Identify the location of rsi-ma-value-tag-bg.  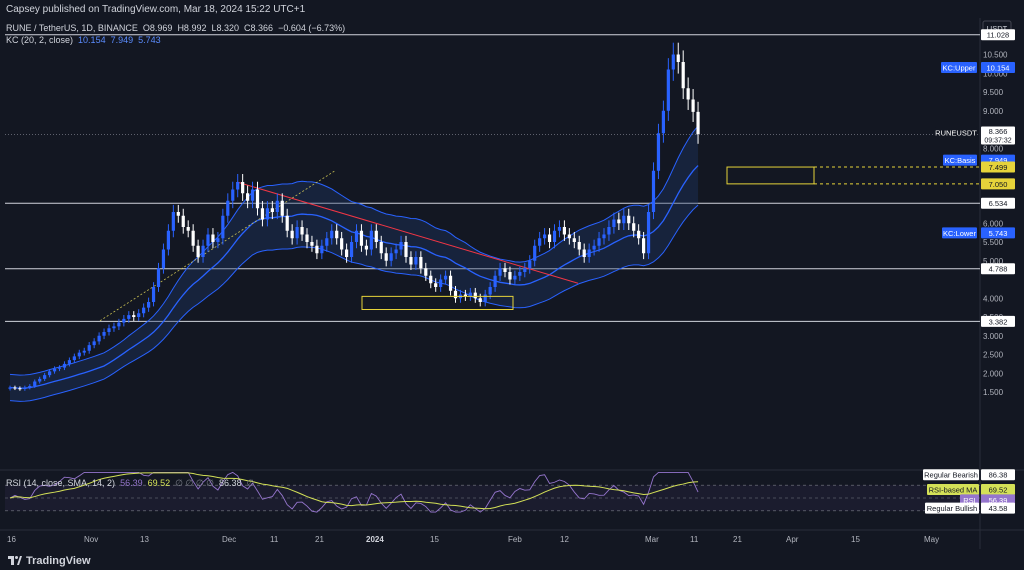
(998, 490).